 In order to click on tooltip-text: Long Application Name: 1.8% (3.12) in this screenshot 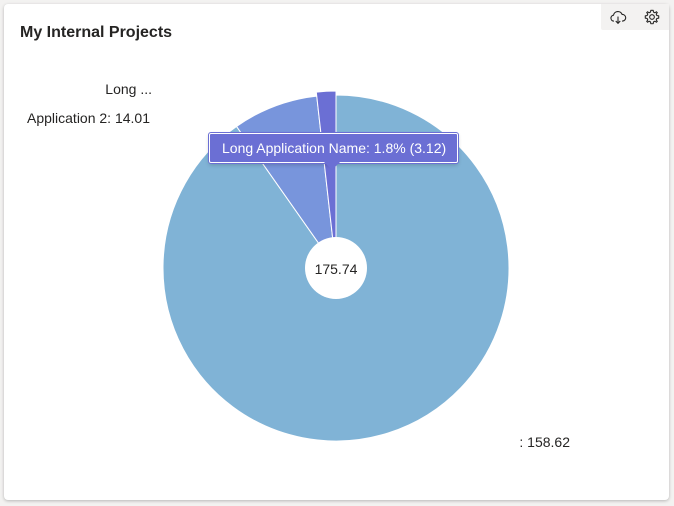, I will do `click(334, 148)`.